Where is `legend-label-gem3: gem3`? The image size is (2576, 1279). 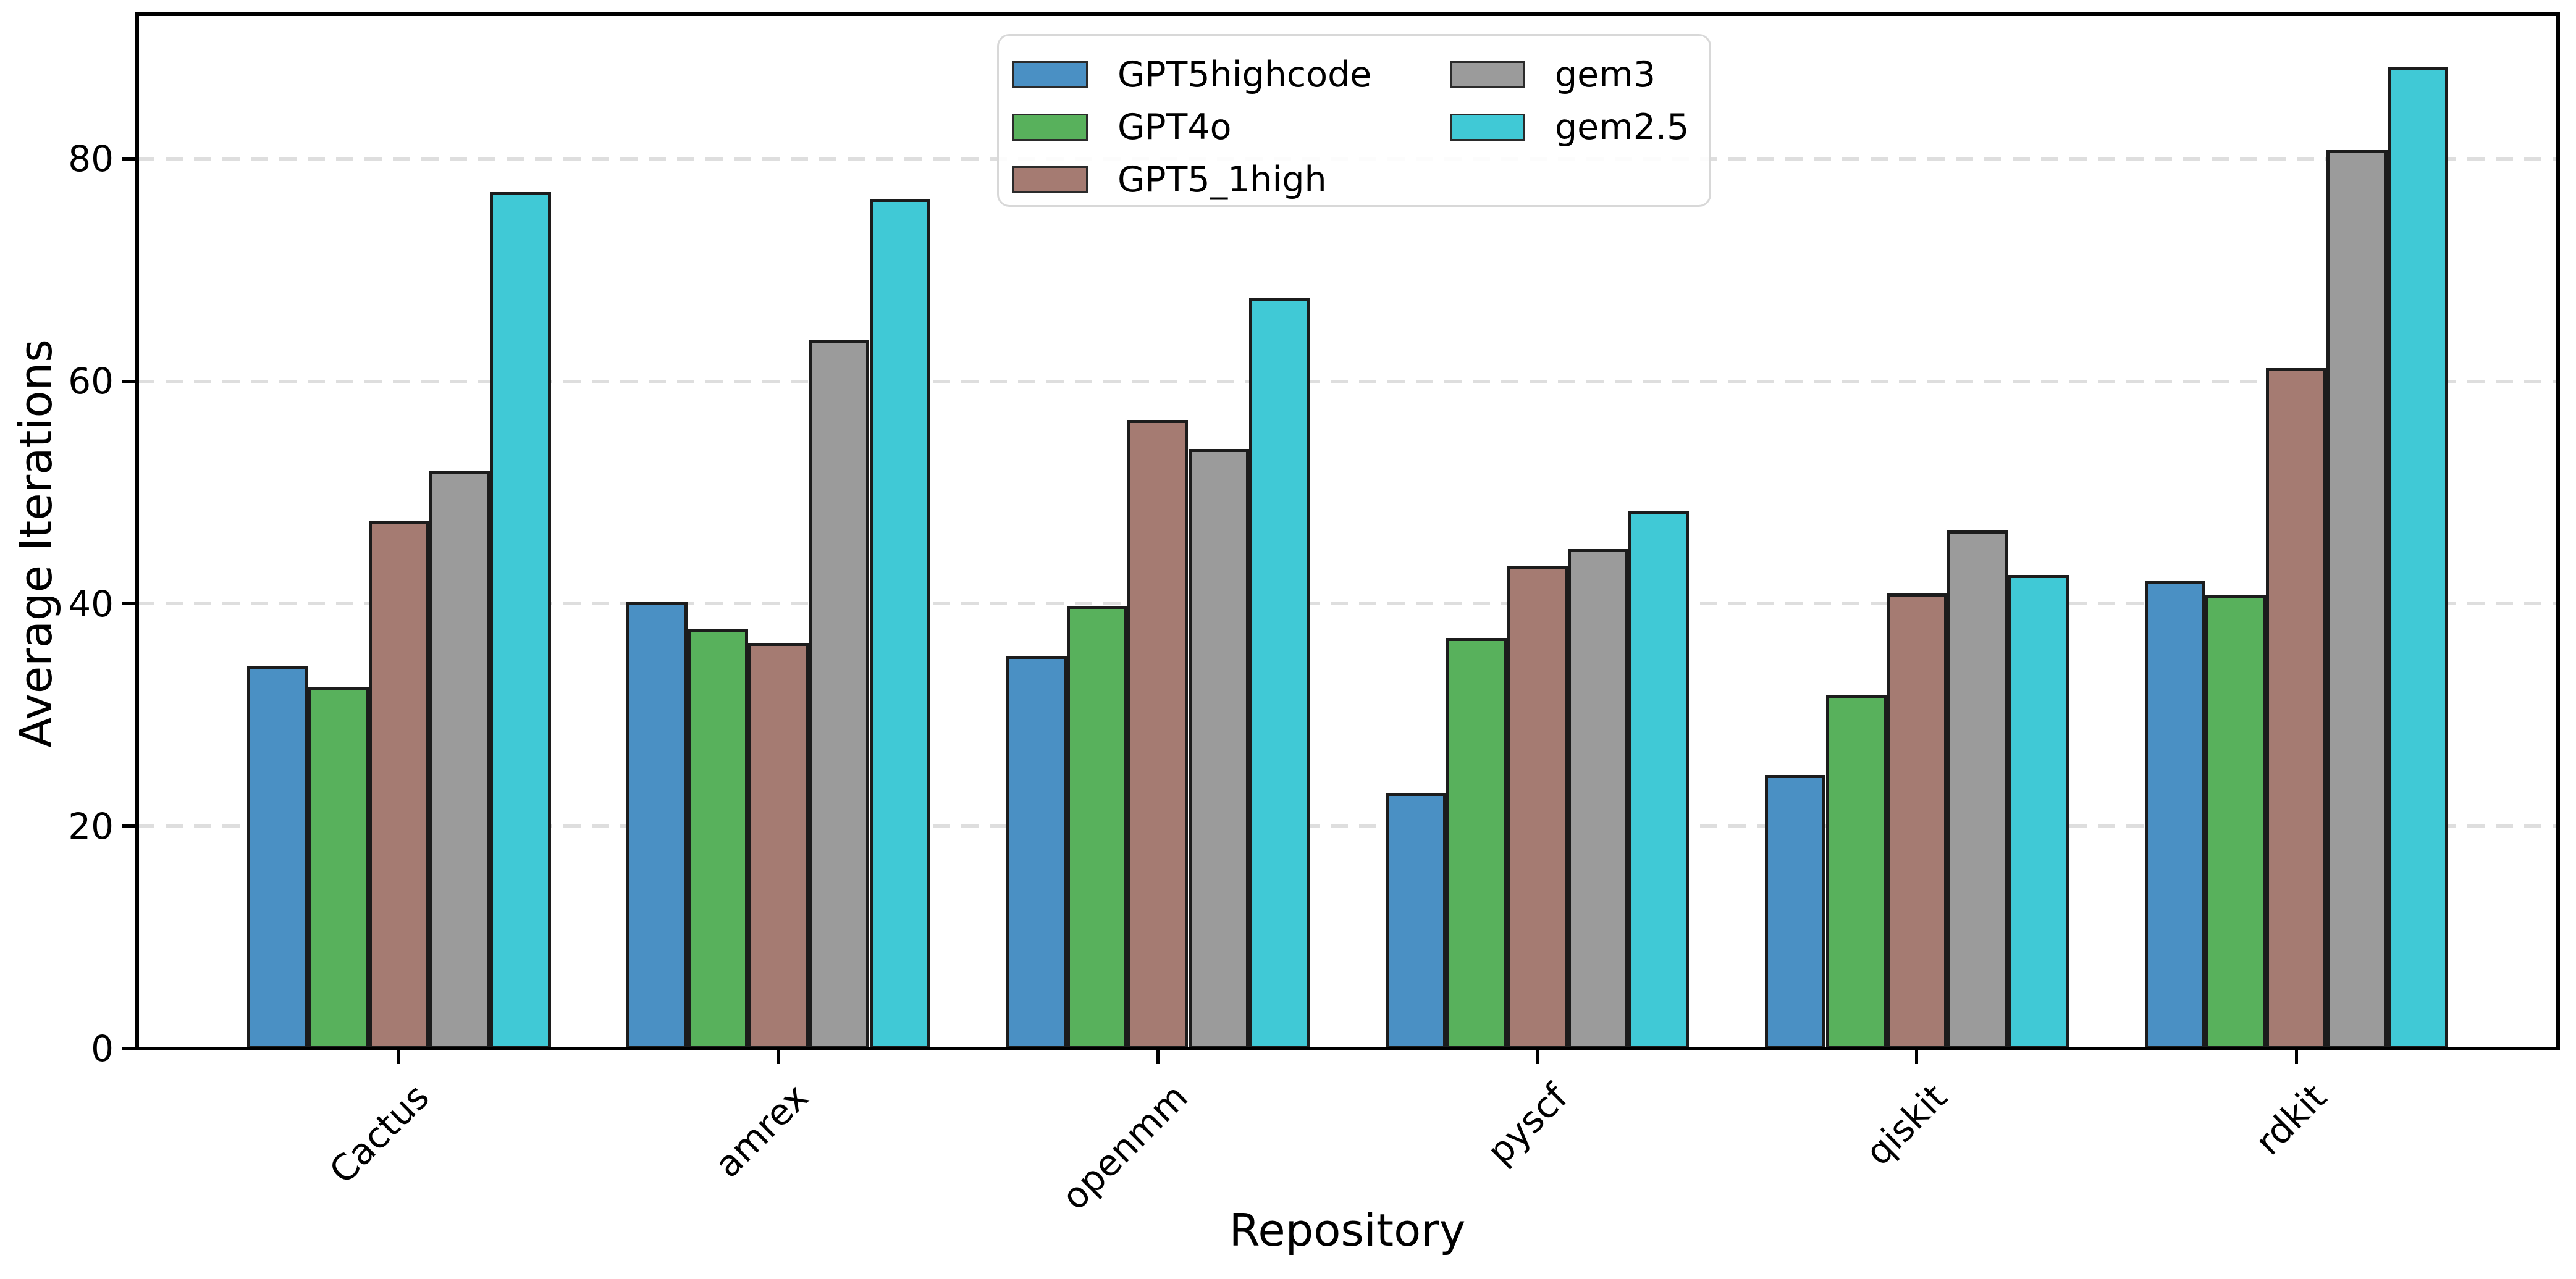
legend-label-gem3: gem3 is located at coordinates (1606, 74).